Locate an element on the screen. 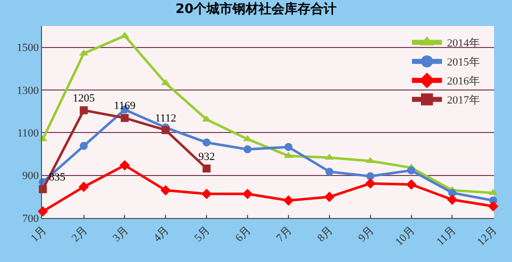 Image resolution: width=512 pixels, height=262 pixels. x-tick-label: 4月 is located at coordinates (162, 234).